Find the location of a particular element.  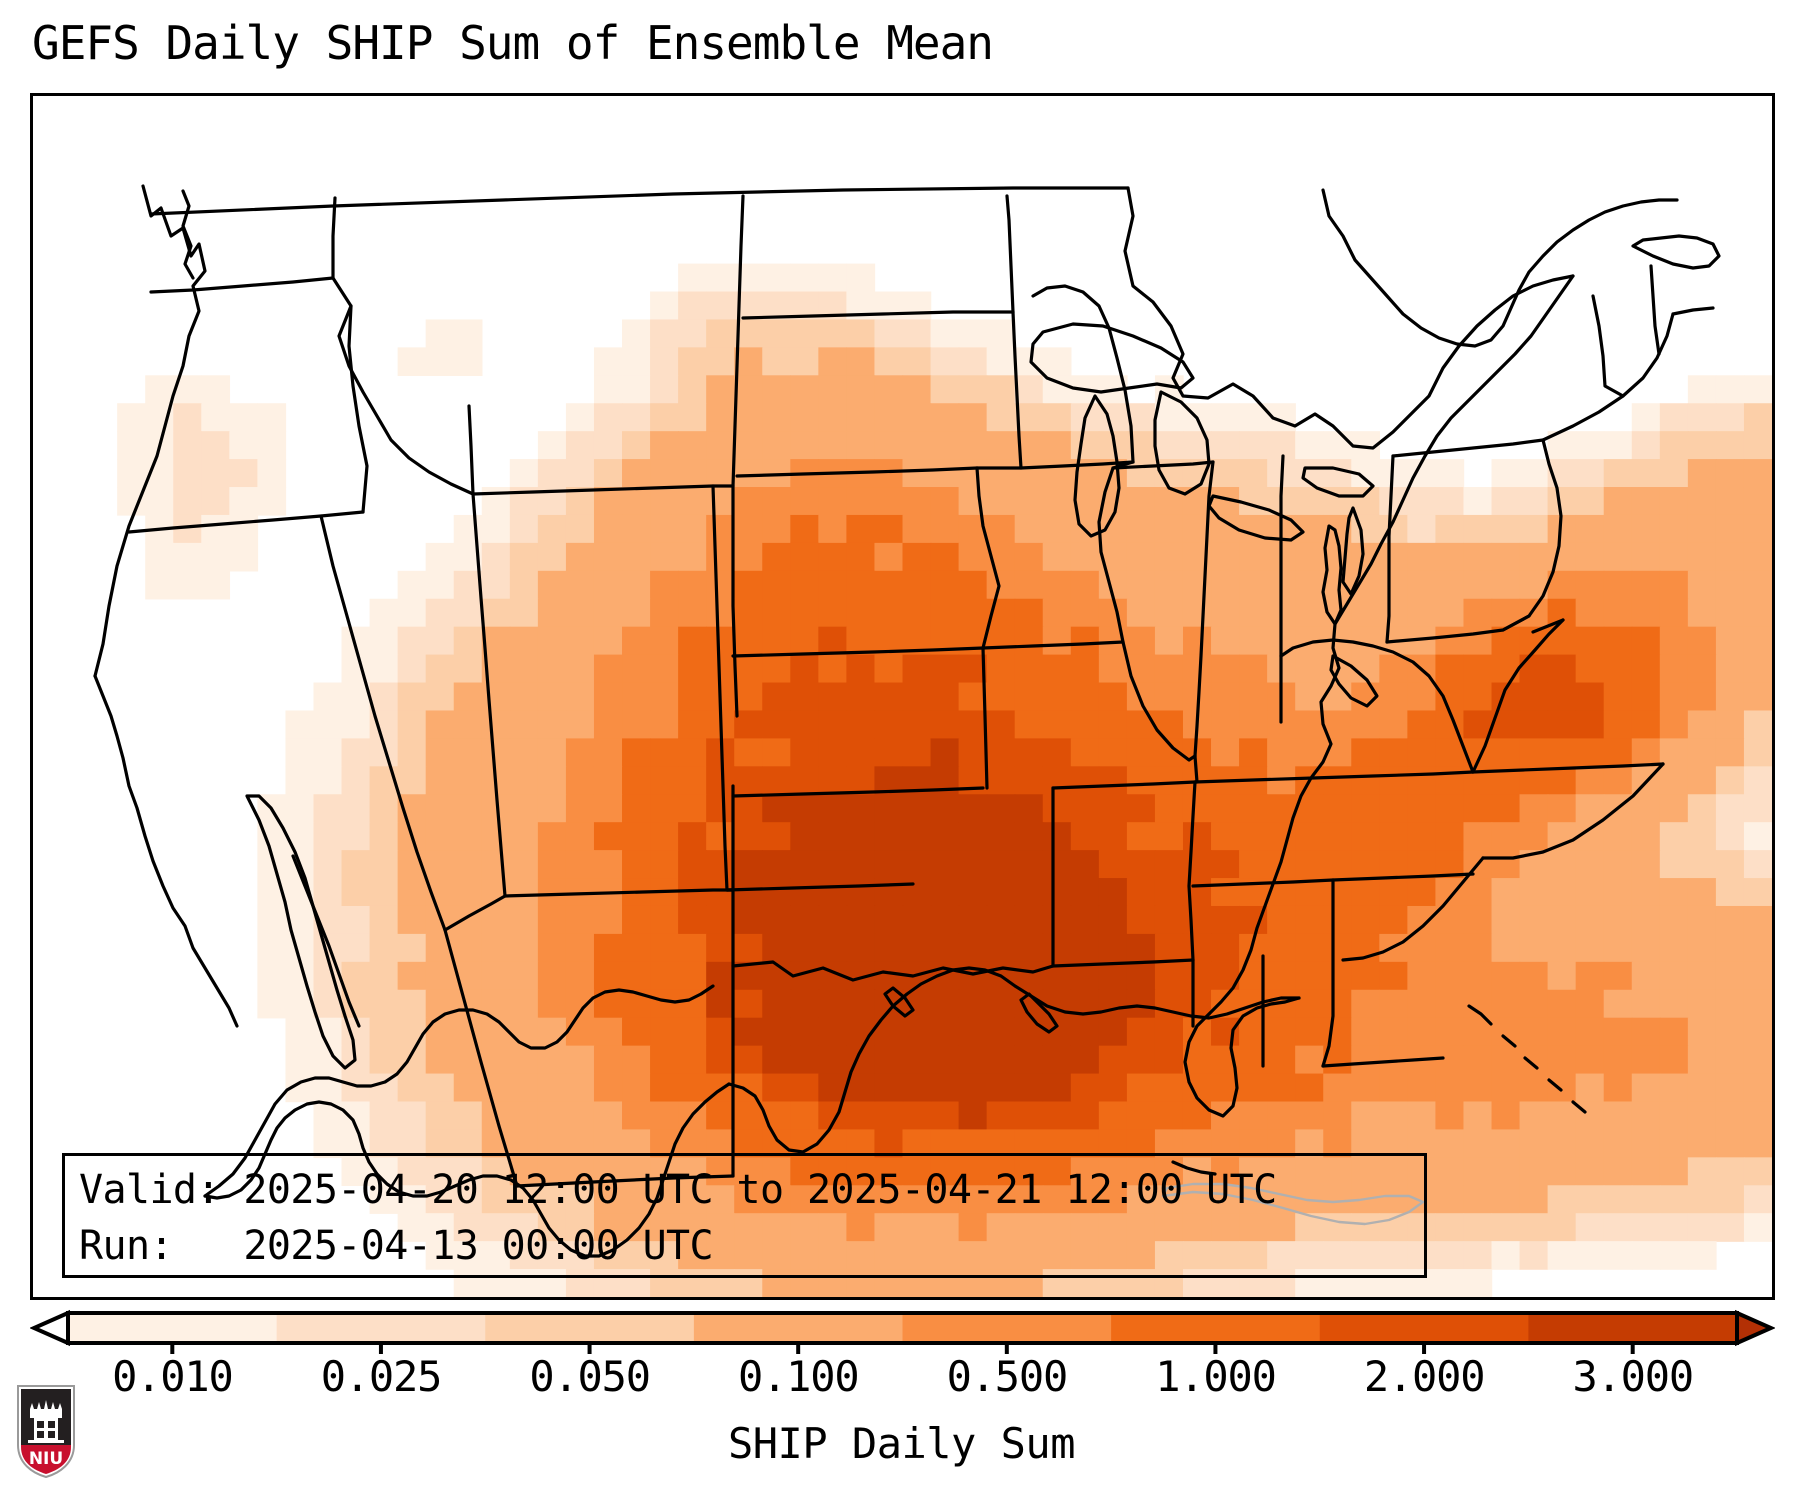

state-line-mo-ky-tn is located at coordinates (1196, 769).